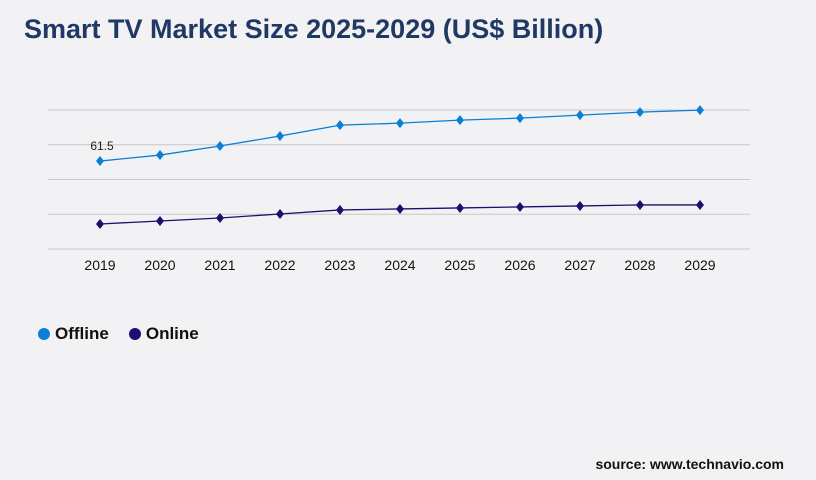  Describe the element at coordinates (459, 265) in the screenshot. I see `x-tick-label: 2025` at that location.